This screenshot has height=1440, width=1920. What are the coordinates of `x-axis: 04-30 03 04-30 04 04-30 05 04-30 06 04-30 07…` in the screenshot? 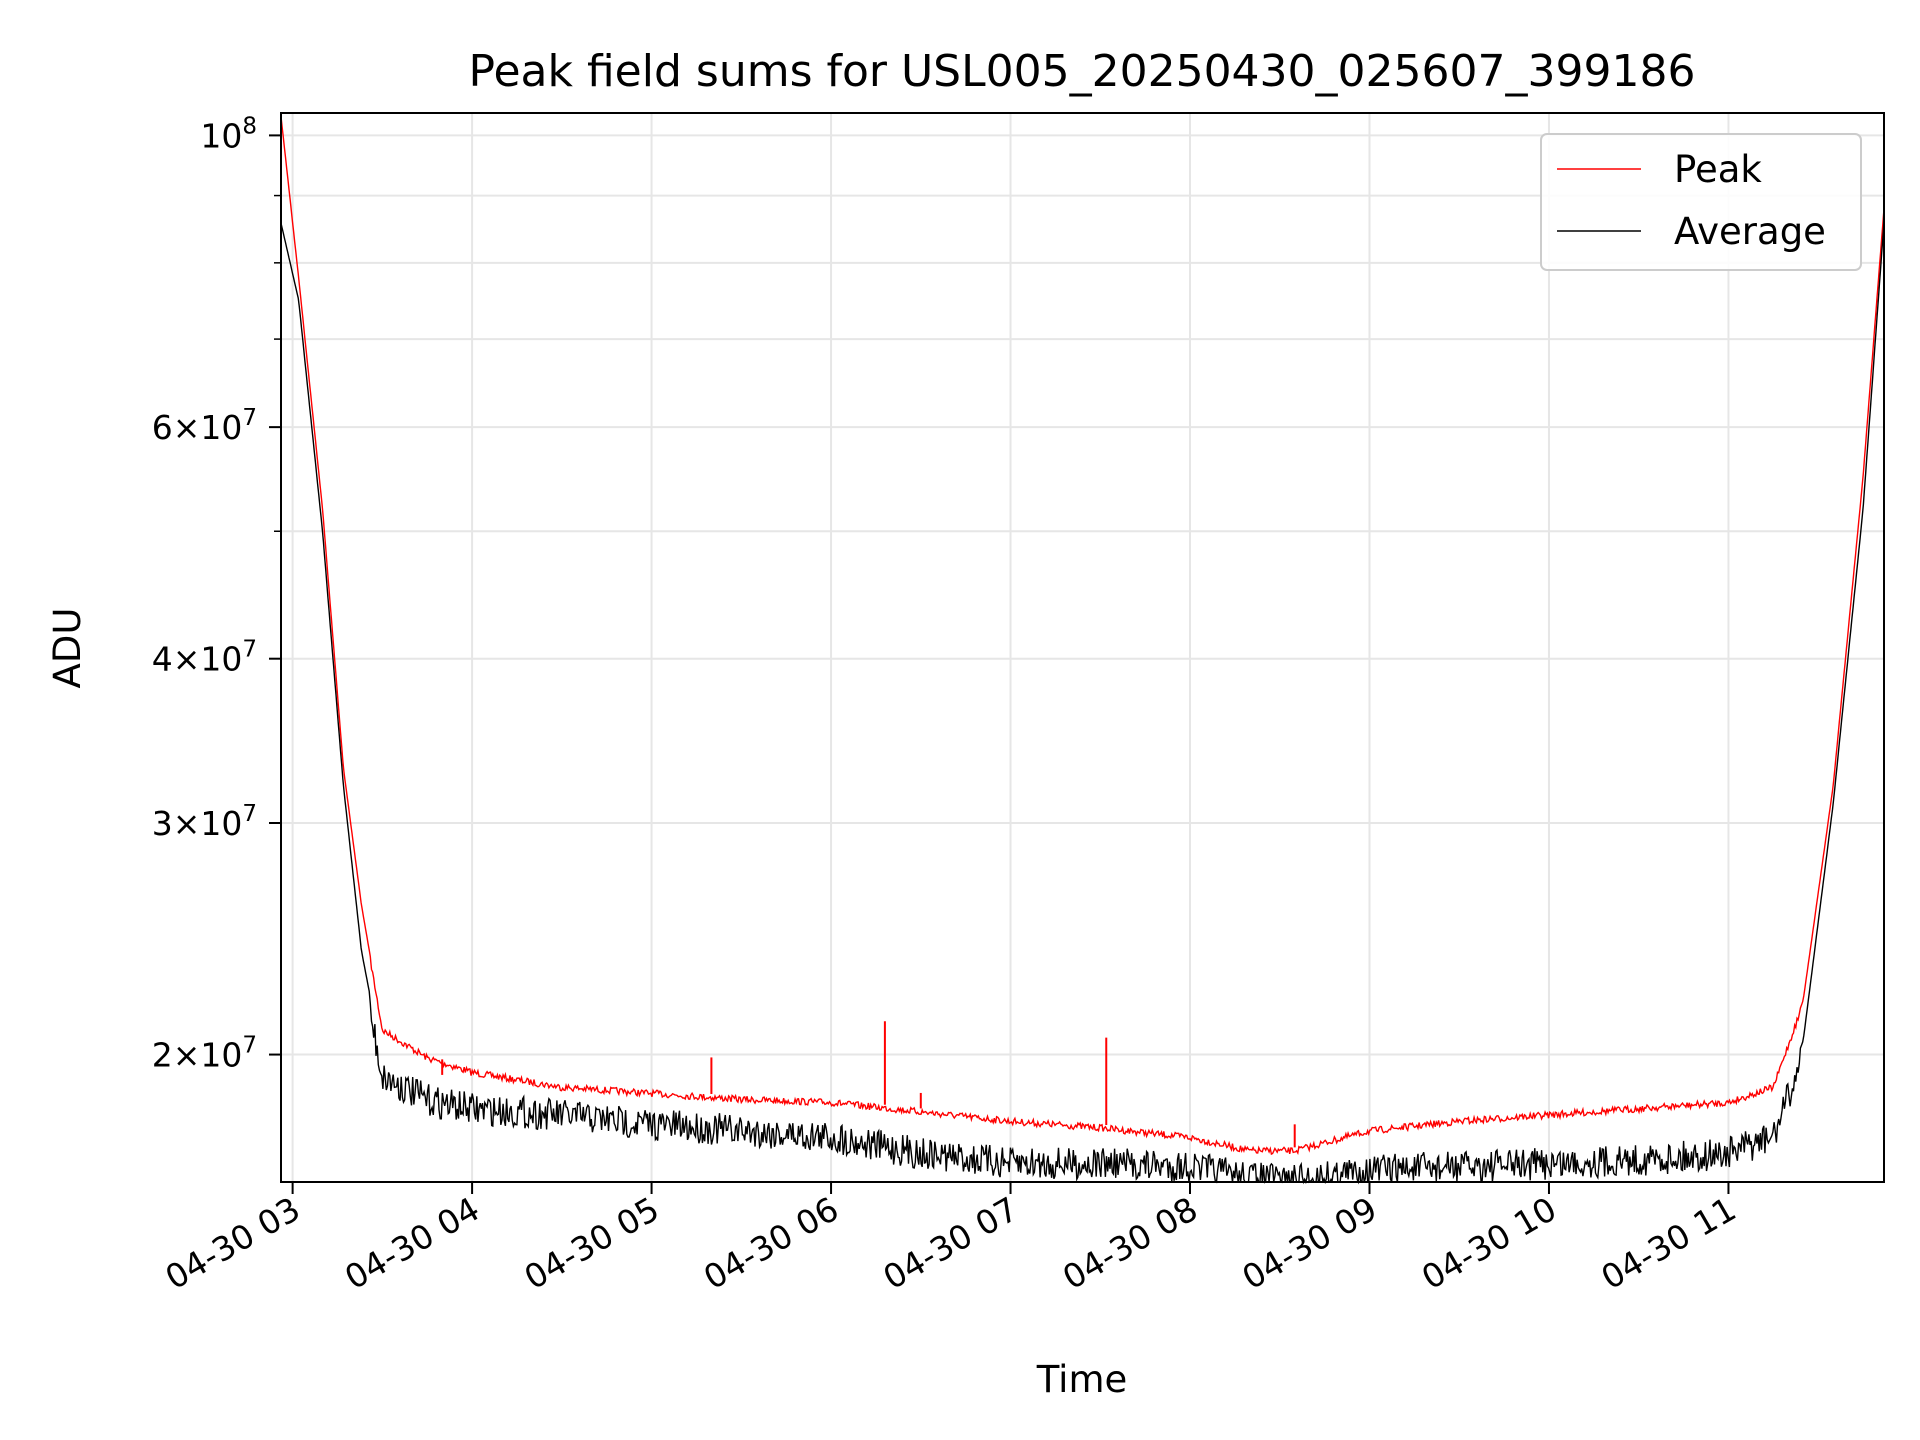 It's located at (950, 1239).